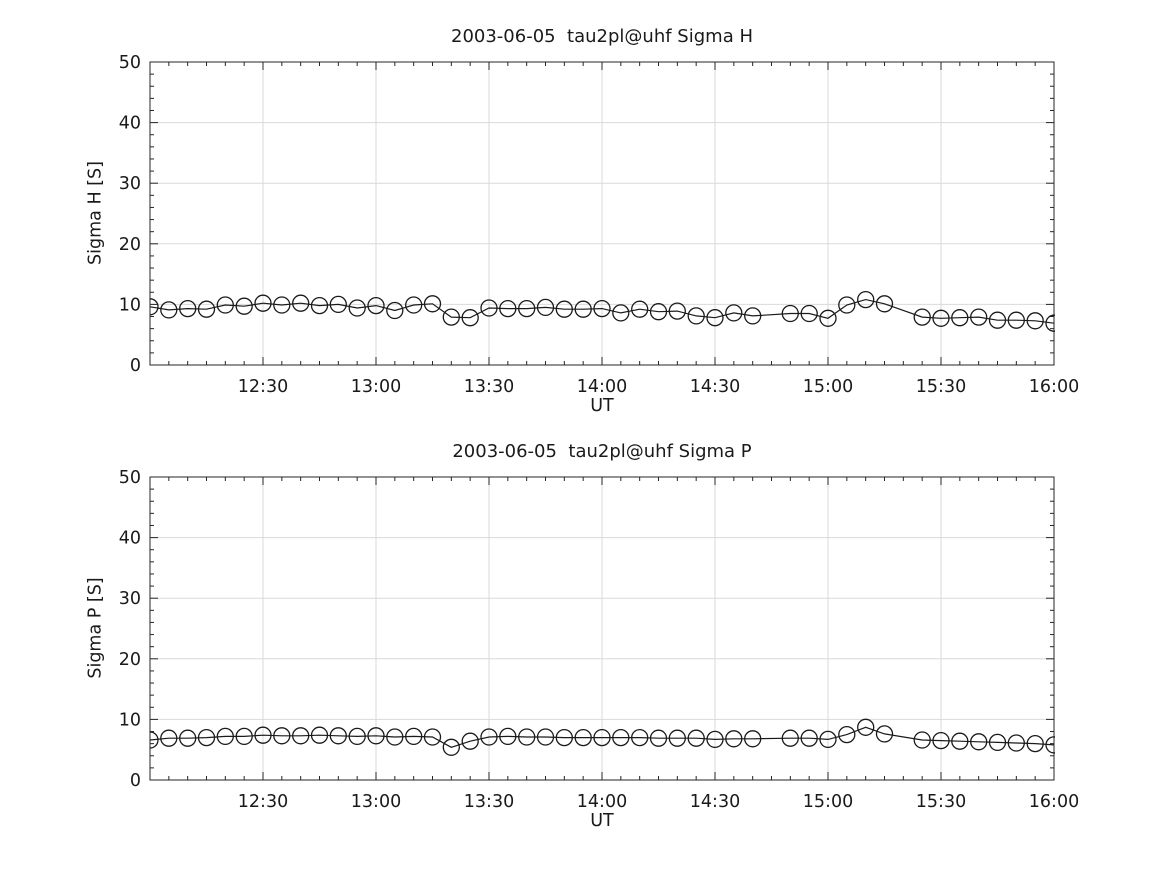 Image resolution: width=1167 pixels, height=875 pixels. What do you see at coordinates (95, 213) in the screenshot?
I see `sigma-h-y-axis-label: Sigma H [S]` at bounding box center [95, 213].